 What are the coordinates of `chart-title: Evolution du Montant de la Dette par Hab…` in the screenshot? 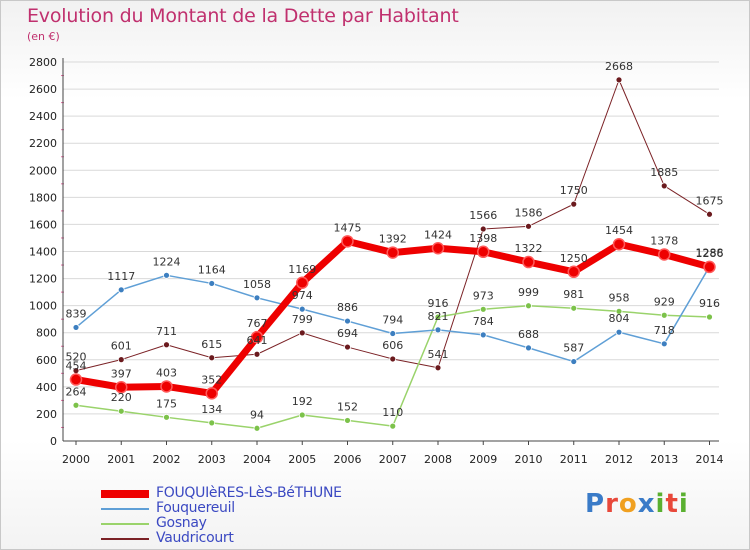 It's located at (243, 16).